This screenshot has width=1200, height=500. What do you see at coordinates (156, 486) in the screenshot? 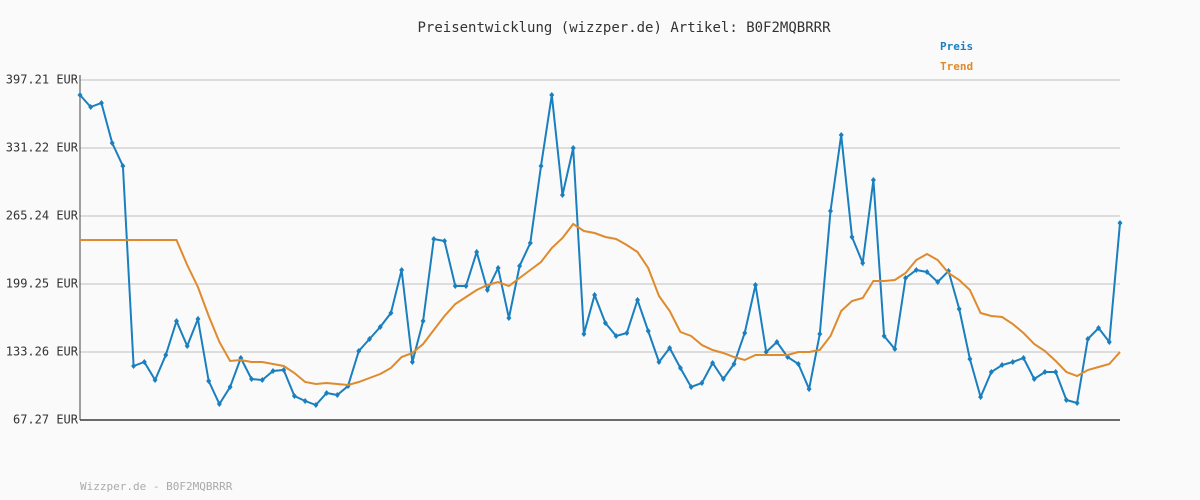
I see `footer: Wizzper.de - B0F2MQBRRR` at bounding box center [156, 486].